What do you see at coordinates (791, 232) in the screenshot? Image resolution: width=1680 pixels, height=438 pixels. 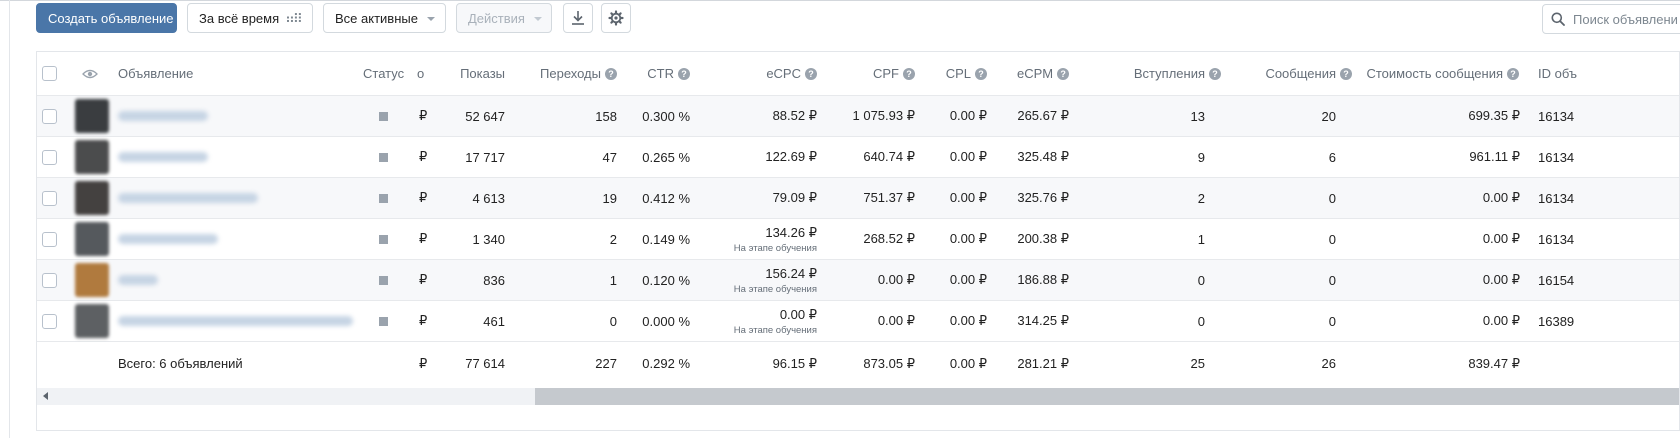 I see `ecpc-value: 134.26 ₽` at bounding box center [791, 232].